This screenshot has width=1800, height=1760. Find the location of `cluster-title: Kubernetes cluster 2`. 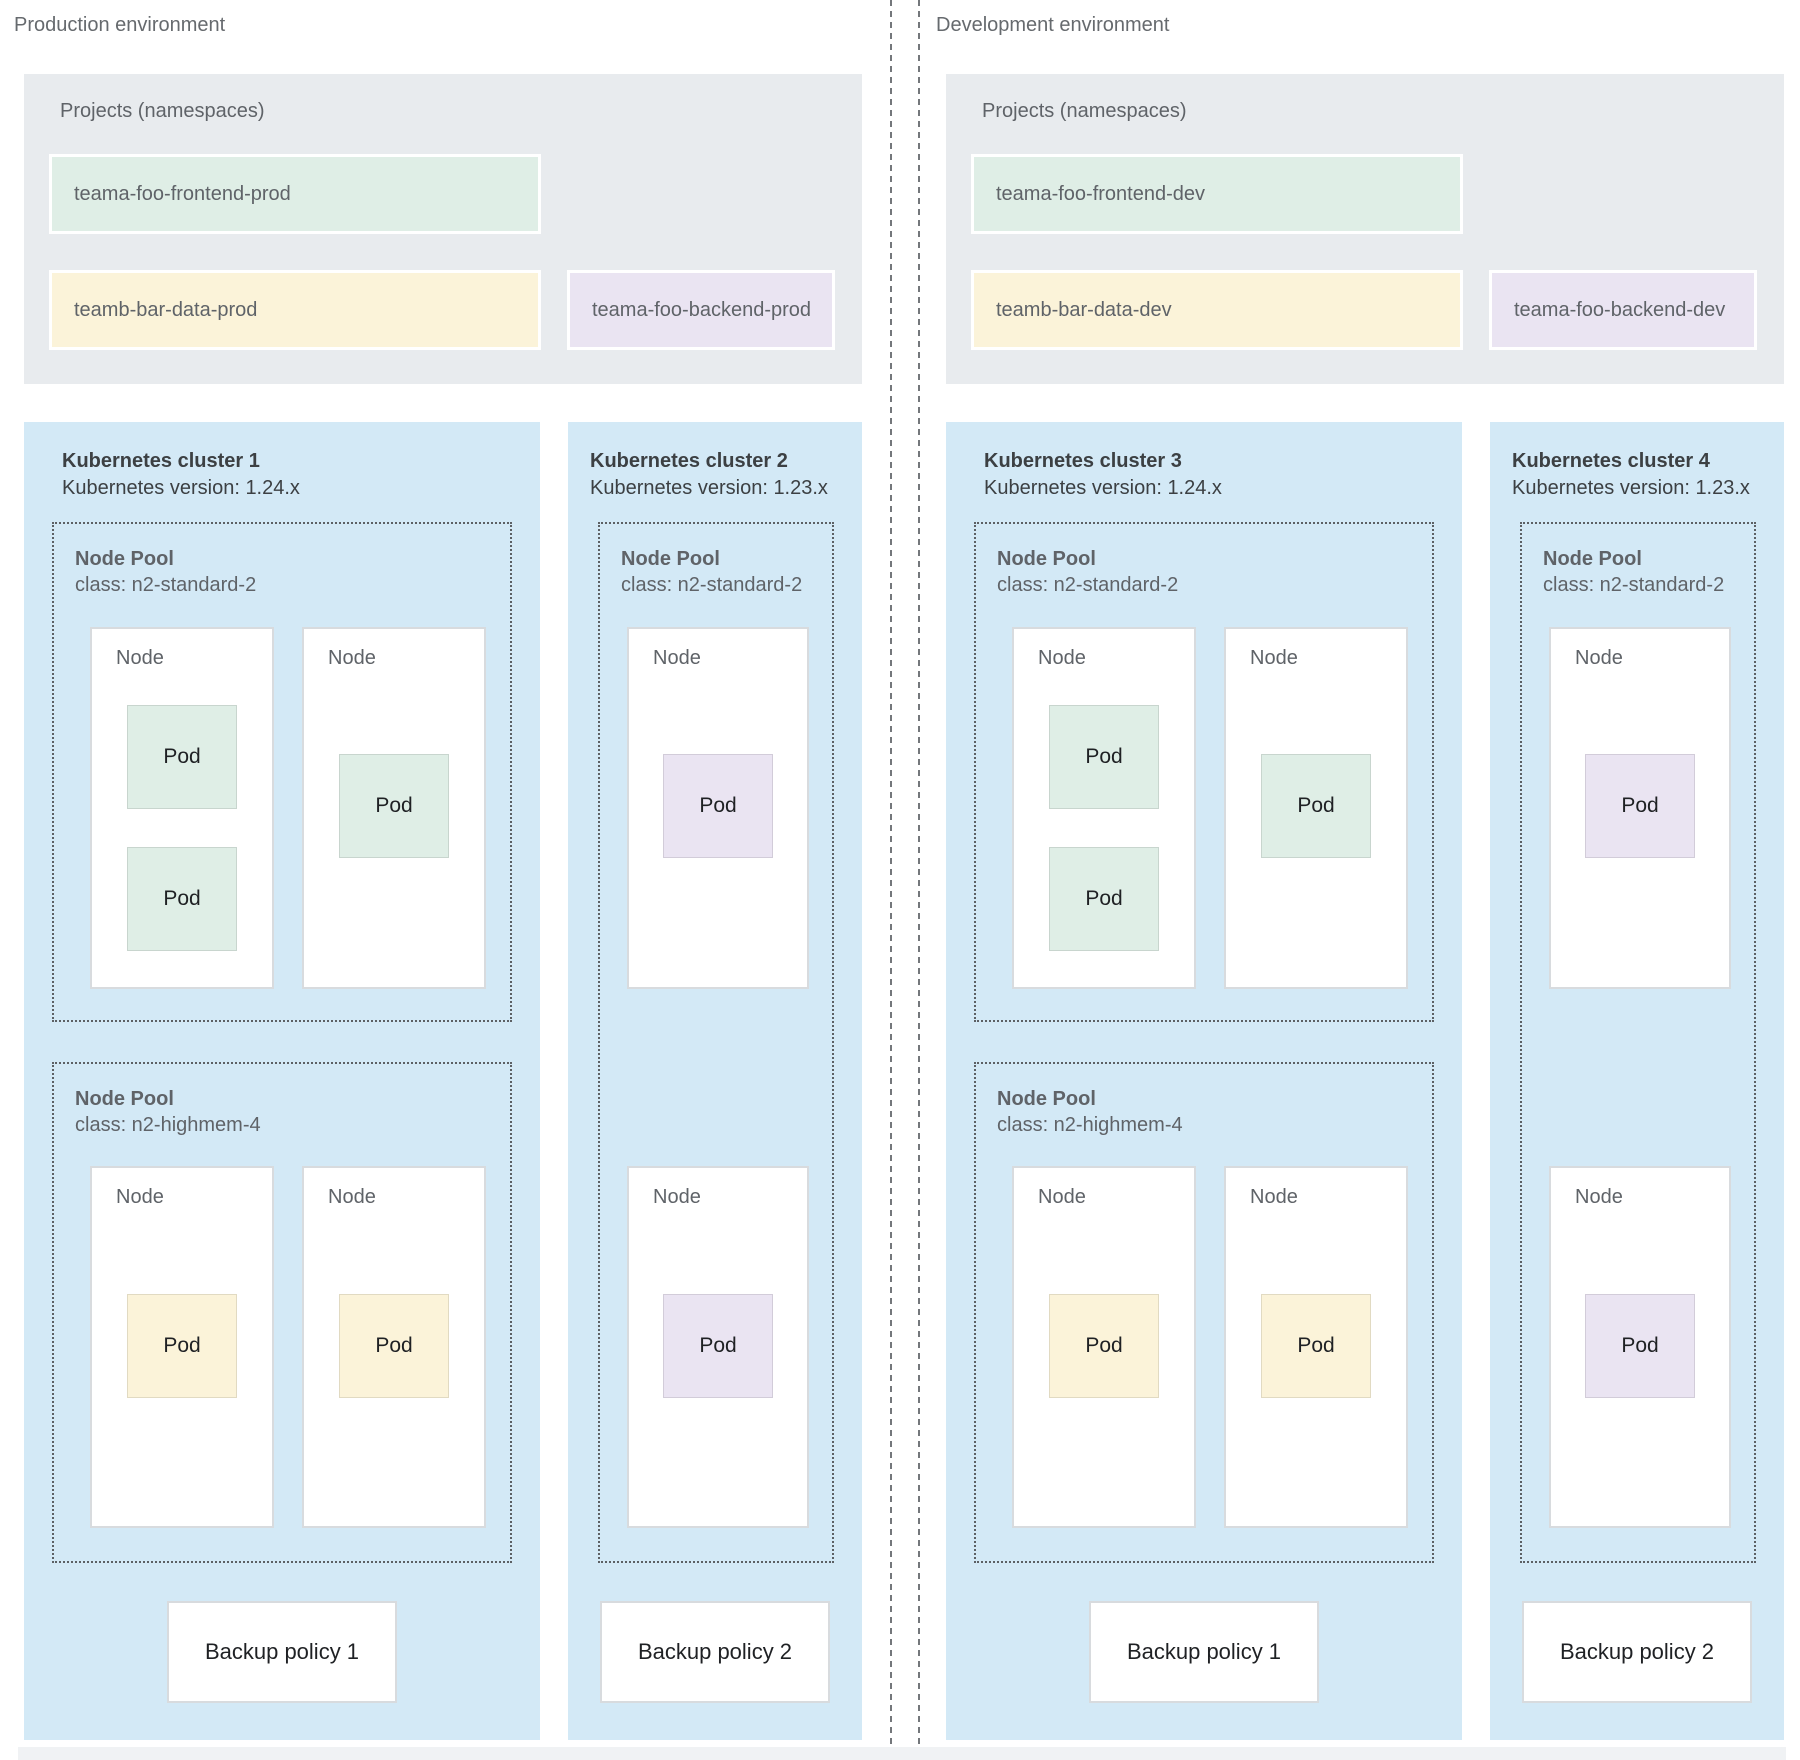

cluster-title: Kubernetes cluster 2 is located at coordinates (689, 461).